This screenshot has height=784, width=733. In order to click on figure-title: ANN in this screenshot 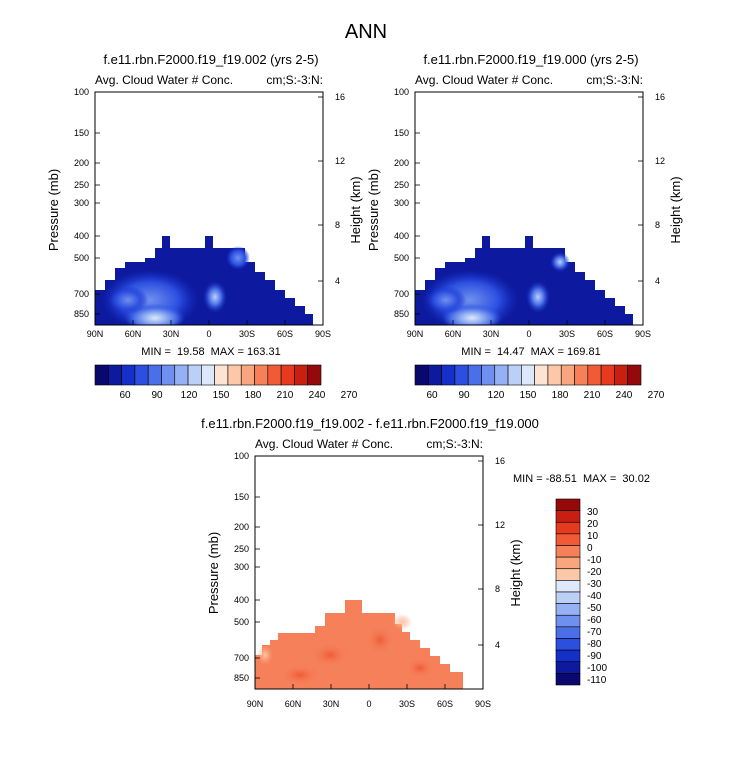, I will do `click(366, 32)`.